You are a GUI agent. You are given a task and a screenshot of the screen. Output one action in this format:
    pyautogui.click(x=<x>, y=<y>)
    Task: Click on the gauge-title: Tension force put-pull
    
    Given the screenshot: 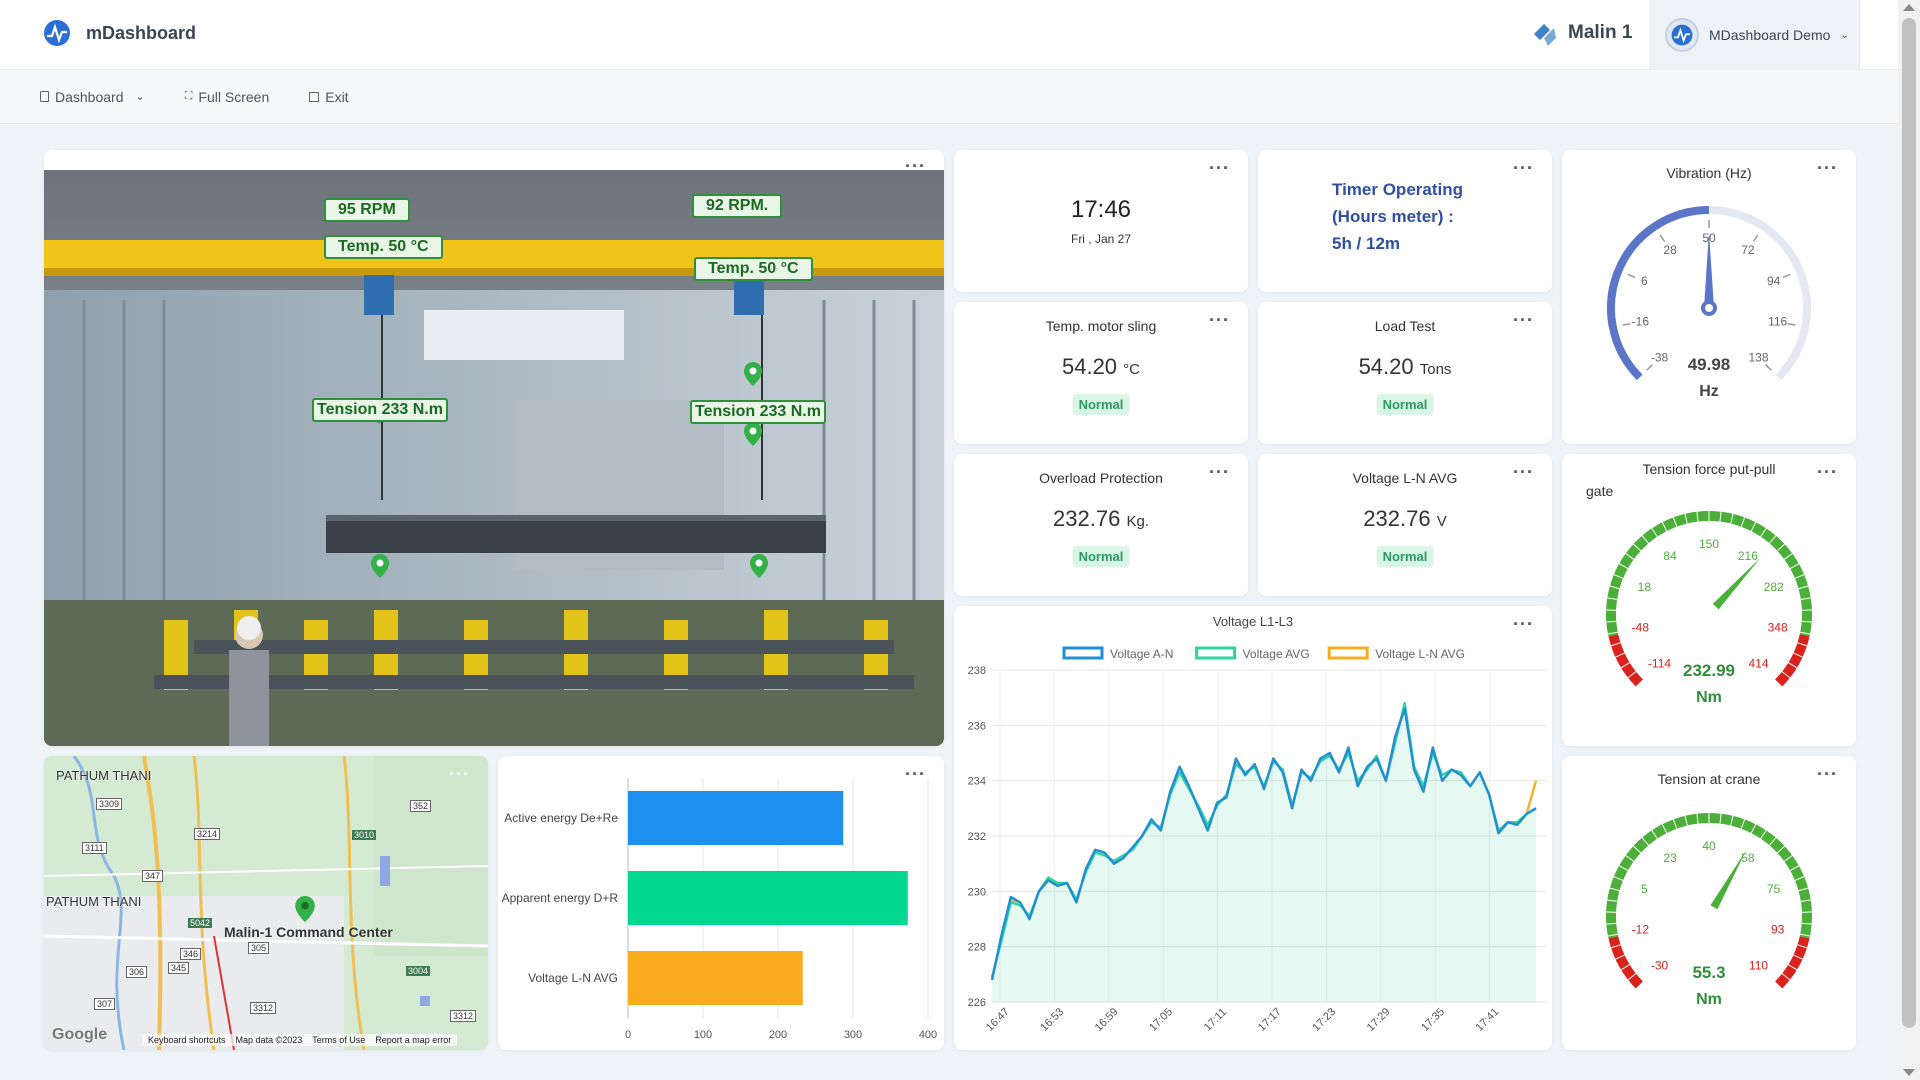 What is the action you would take?
    pyautogui.click(x=1708, y=469)
    